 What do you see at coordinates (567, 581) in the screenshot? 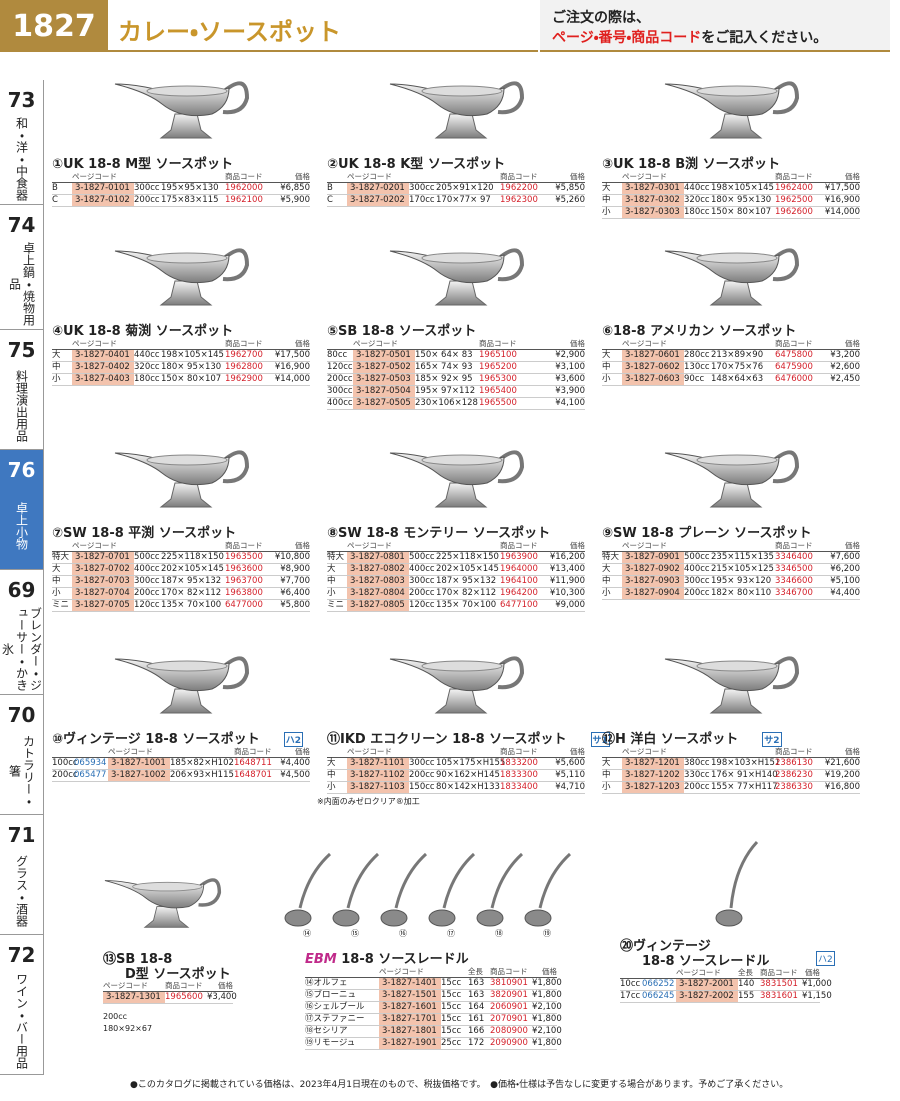
I see `cell-price: ¥11,900` at bounding box center [567, 581].